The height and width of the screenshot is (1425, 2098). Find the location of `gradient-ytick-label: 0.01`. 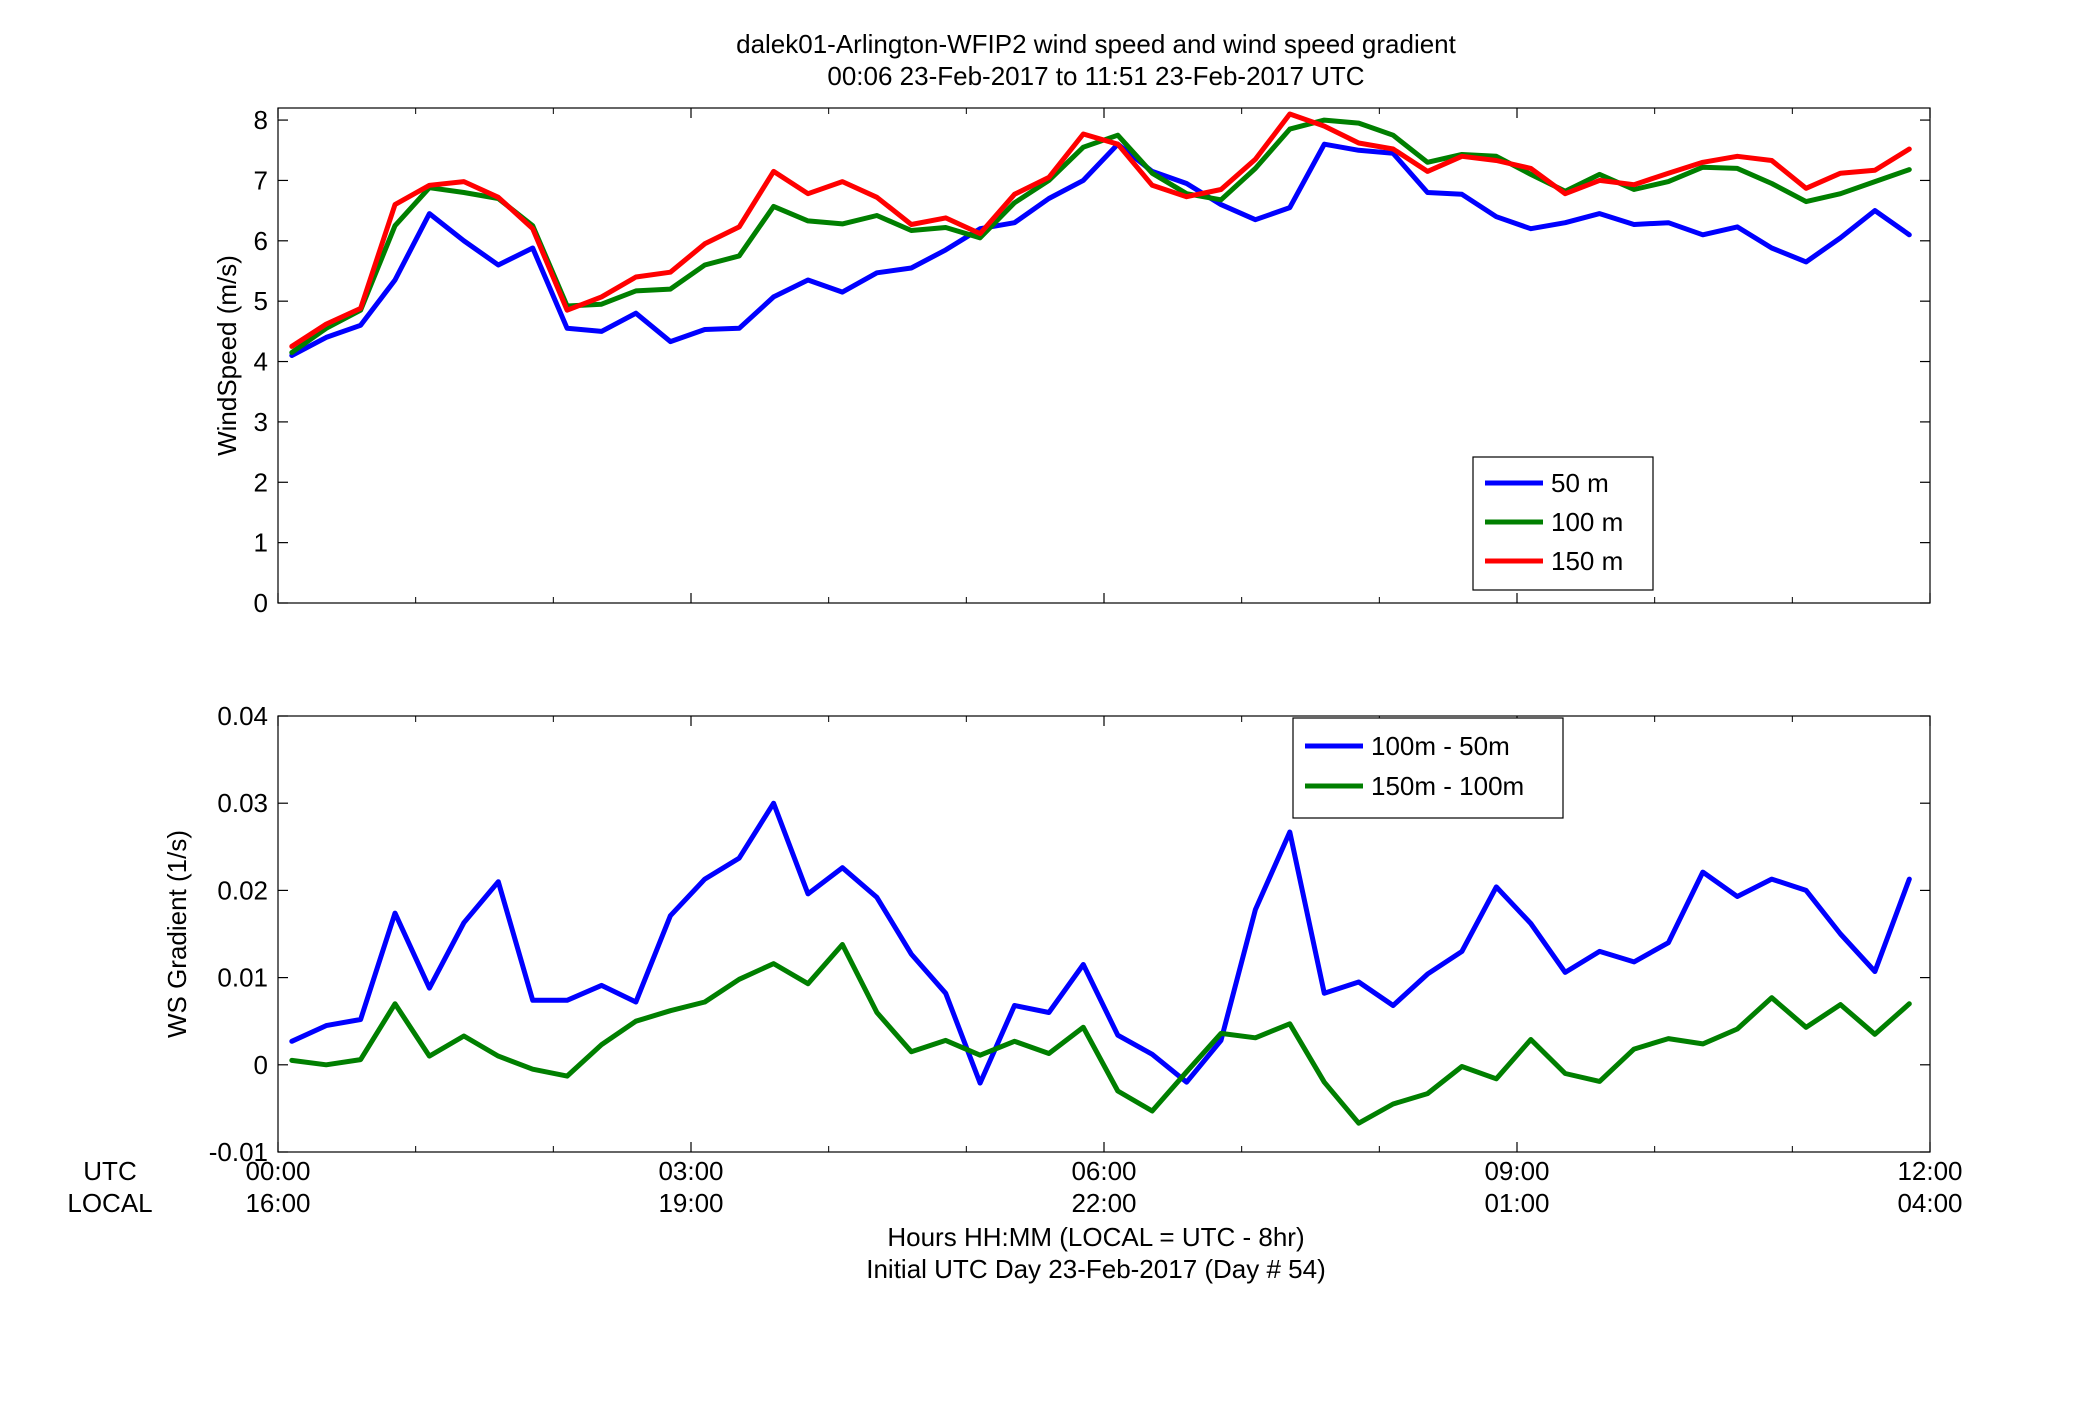

gradient-ytick-label: 0.01 is located at coordinates (242, 978).